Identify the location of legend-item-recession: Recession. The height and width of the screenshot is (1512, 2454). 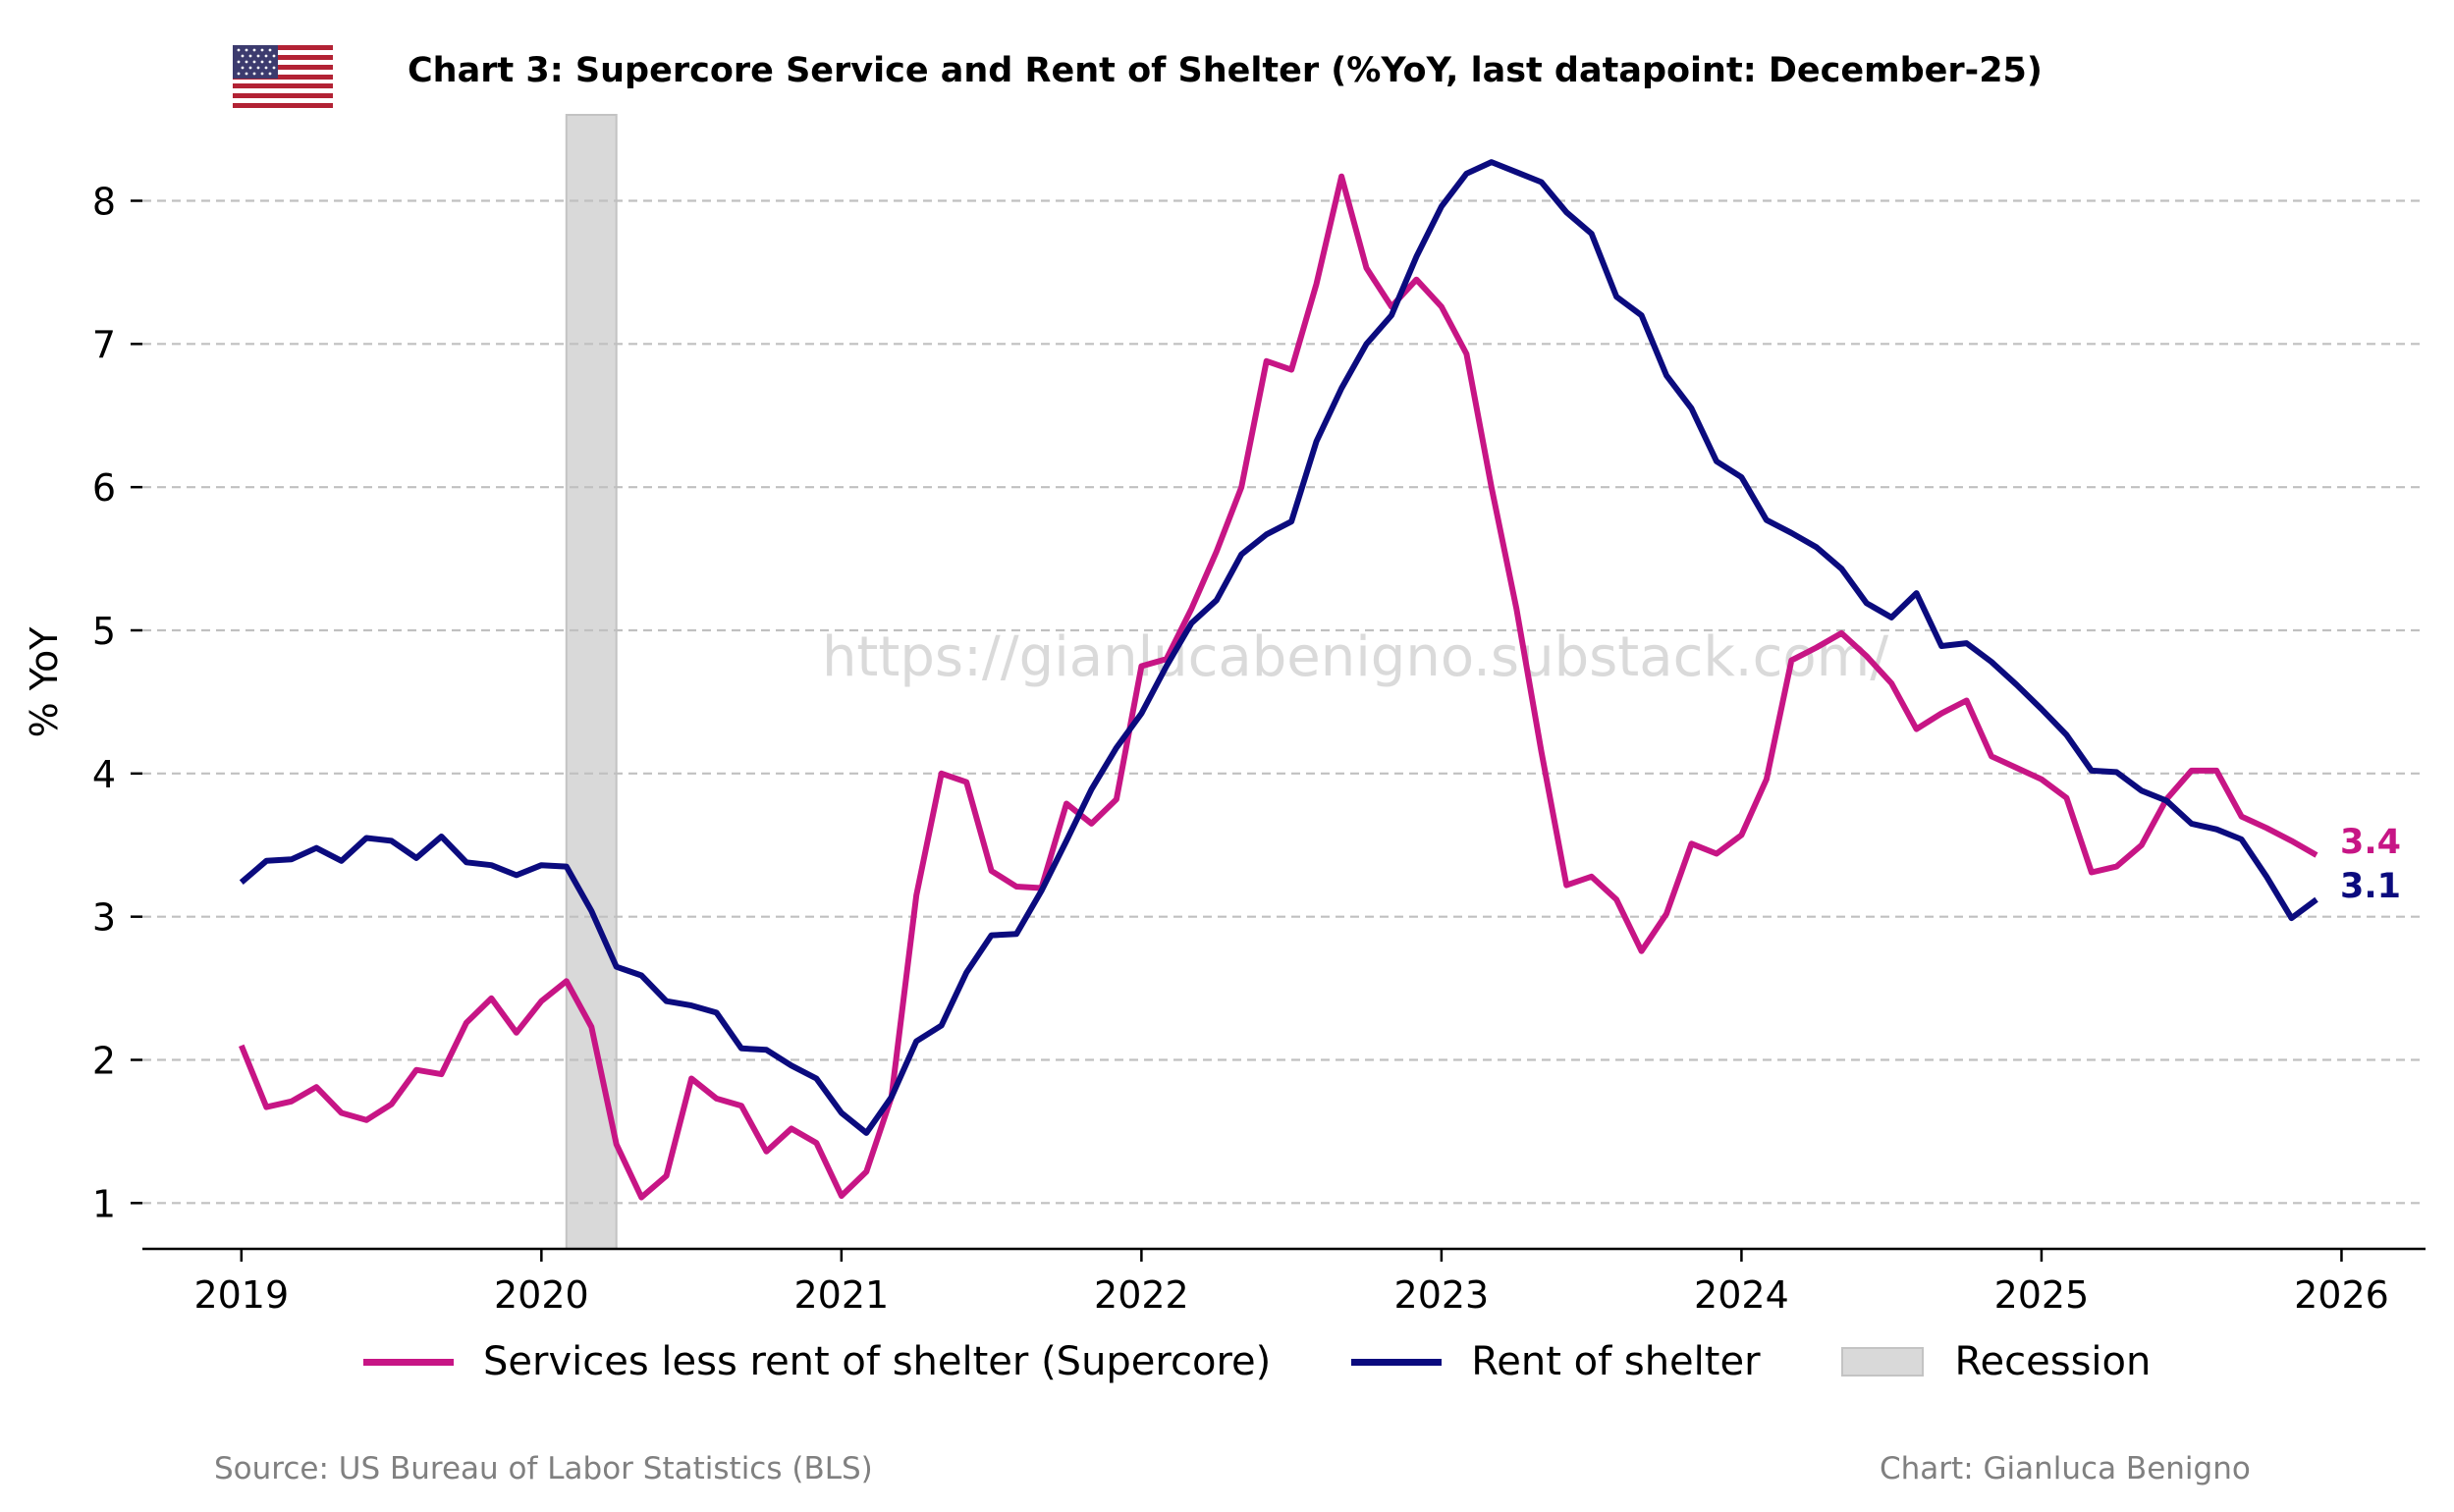
(1996, 1361).